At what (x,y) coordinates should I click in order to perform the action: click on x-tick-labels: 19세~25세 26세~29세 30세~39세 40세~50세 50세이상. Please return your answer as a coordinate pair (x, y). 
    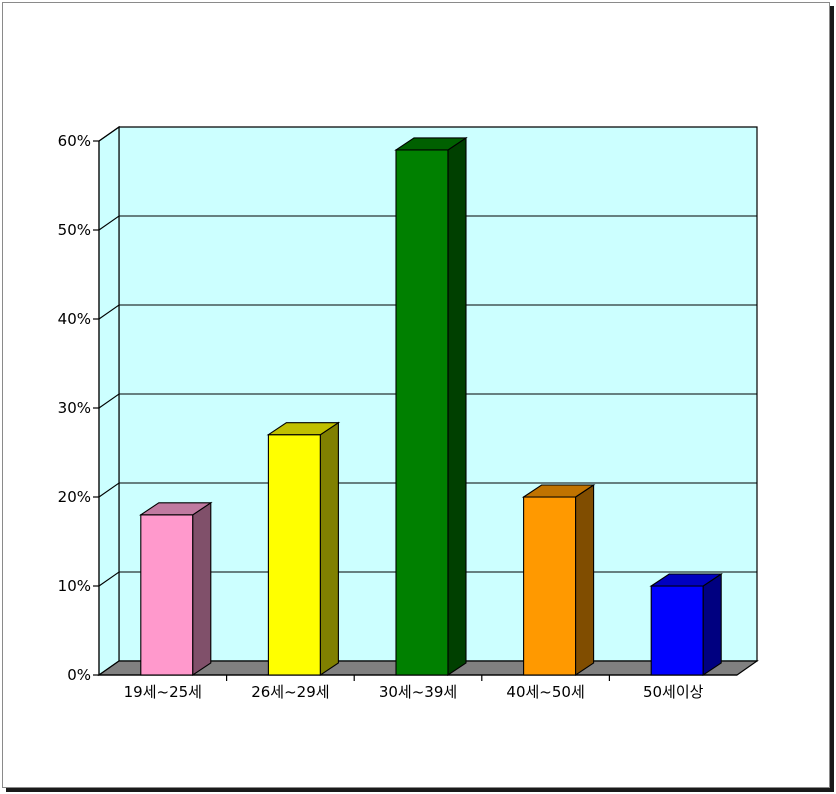
    Looking at the image, I should click on (414, 692).